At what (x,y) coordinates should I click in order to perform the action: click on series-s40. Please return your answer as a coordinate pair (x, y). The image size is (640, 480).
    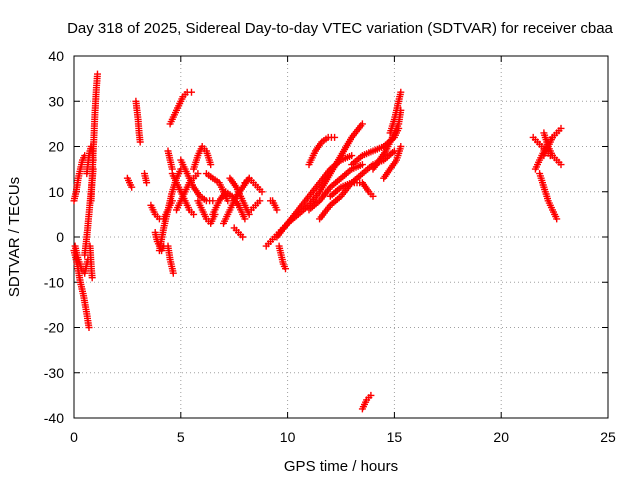
    Looking at the image, I should click on (395, 112).